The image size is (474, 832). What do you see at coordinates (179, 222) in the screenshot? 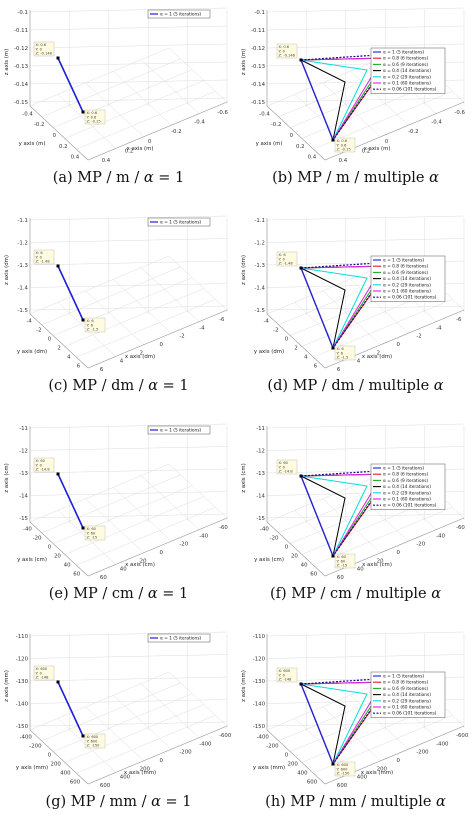
I see `legend: α = 1 (5 iterations)` at bounding box center [179, 222].